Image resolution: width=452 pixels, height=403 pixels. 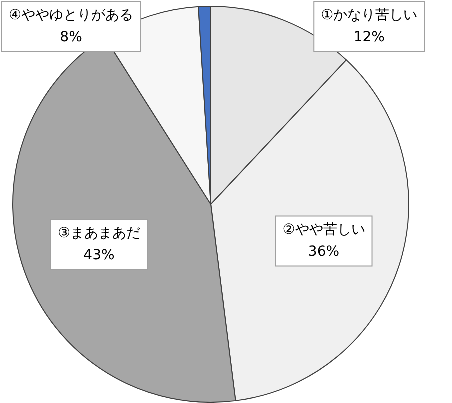 I want to click on data-label: 12%, so click(x=369, y=38).